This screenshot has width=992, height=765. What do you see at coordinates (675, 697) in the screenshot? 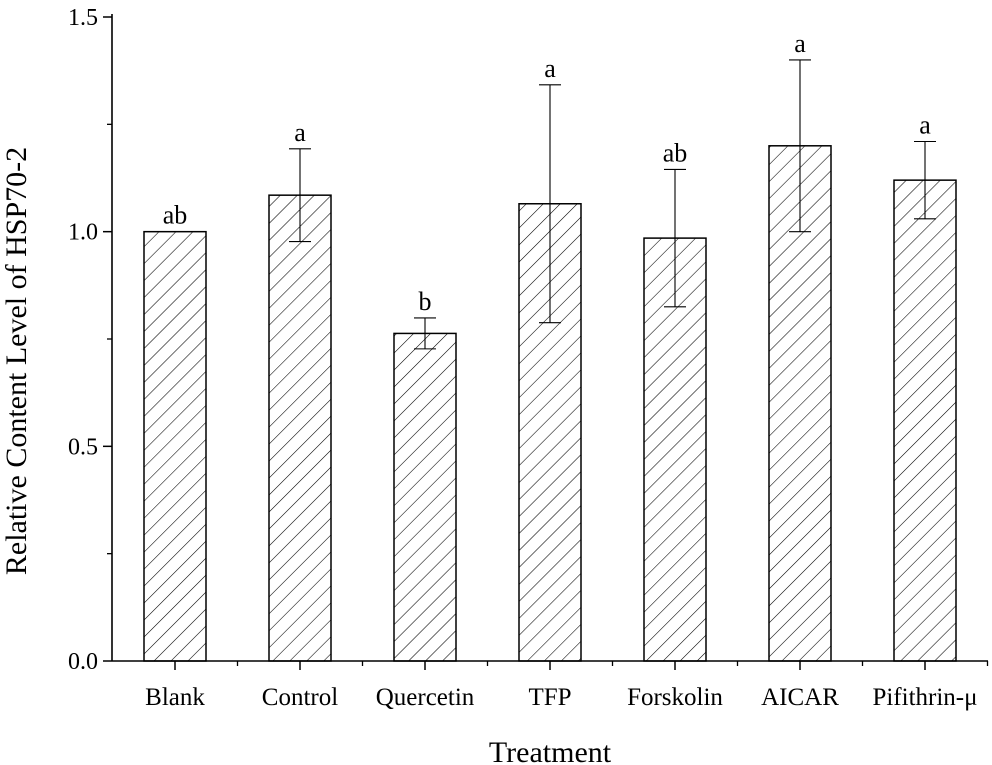
I see `x-tick-label: Forskolin` at bounding box center [675, 697].